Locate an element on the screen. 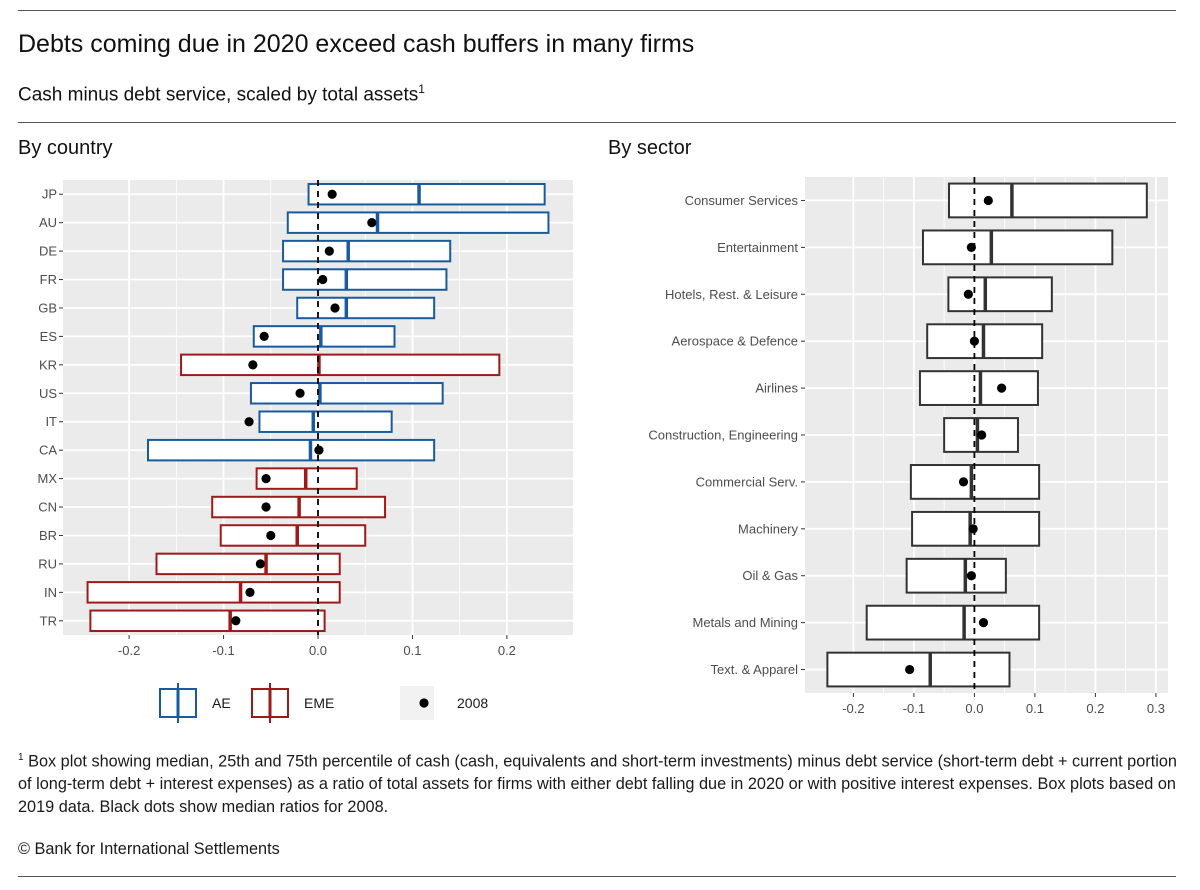  box-commercial-serv is located at coordinates (975, 482).